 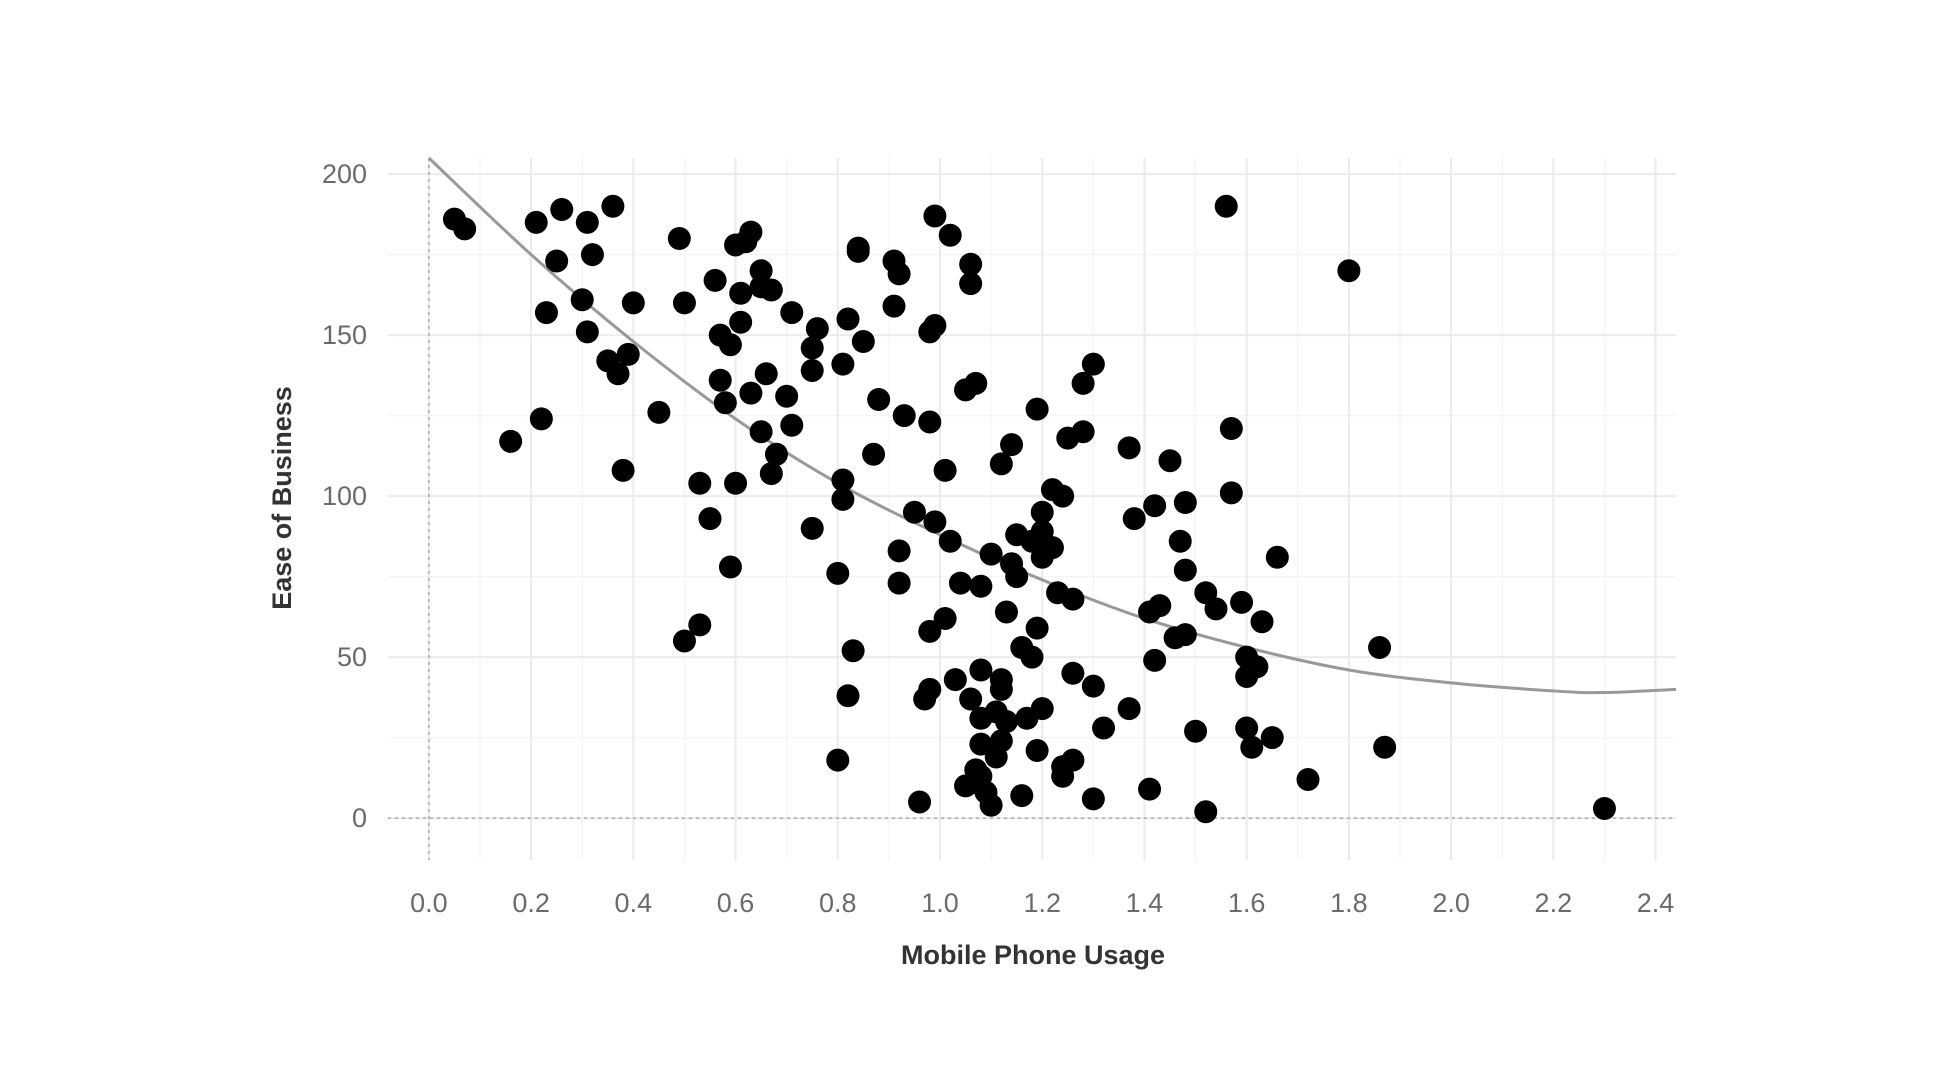 What do you see at coordinates (1033, 955) in the screenshot?
I see `x-axis-title: Mobile Phone Usage` at bounding box center [1033, 955].